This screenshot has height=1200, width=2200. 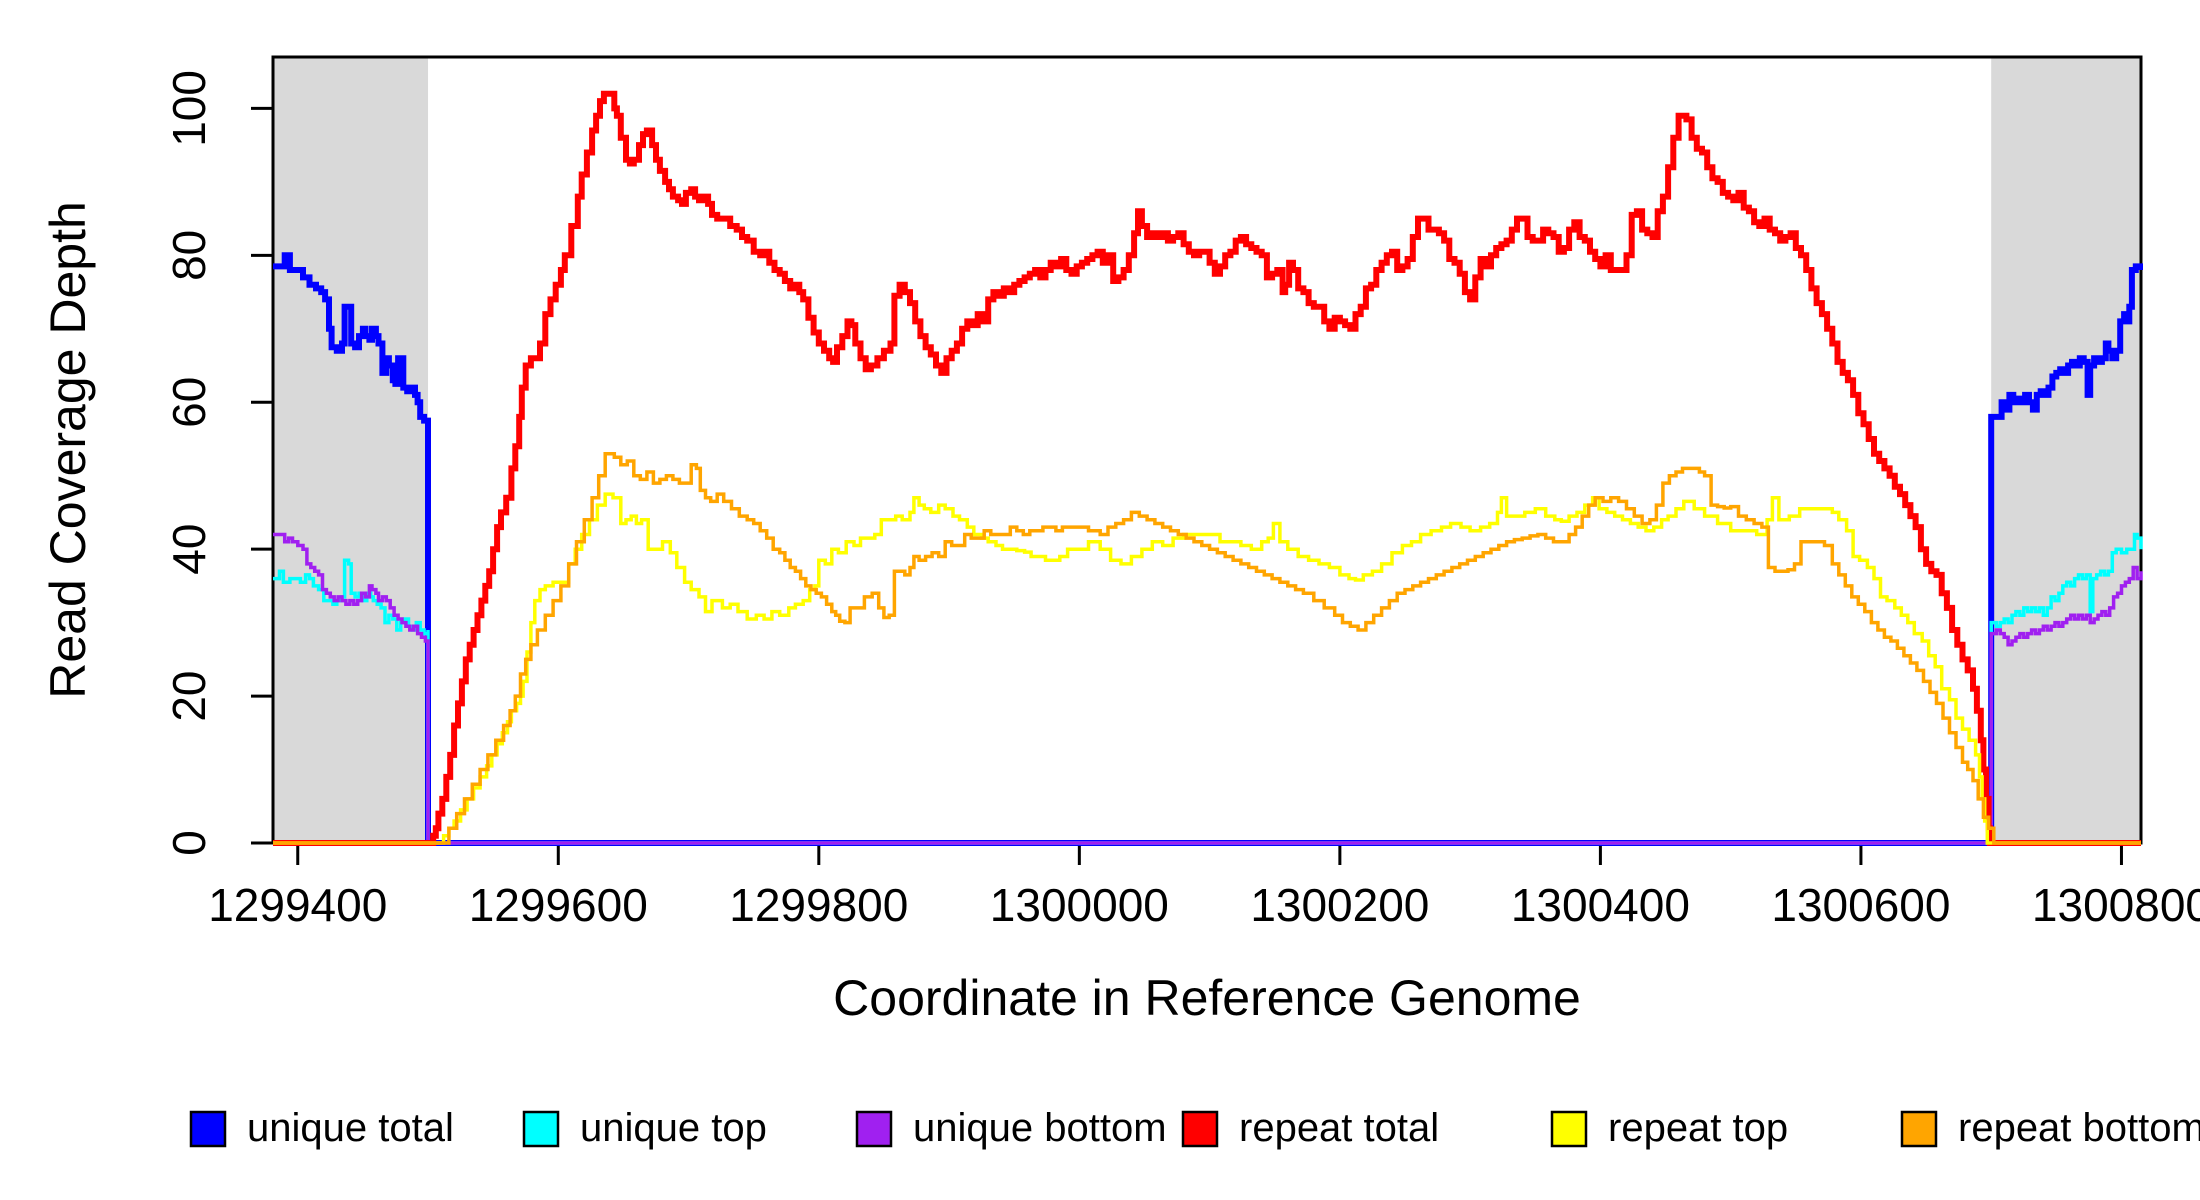 What do you see at coordinates (1079, 905) in the screenshot?
I see `x-tick-label: 1300000` at bounding box center [1079, 905].